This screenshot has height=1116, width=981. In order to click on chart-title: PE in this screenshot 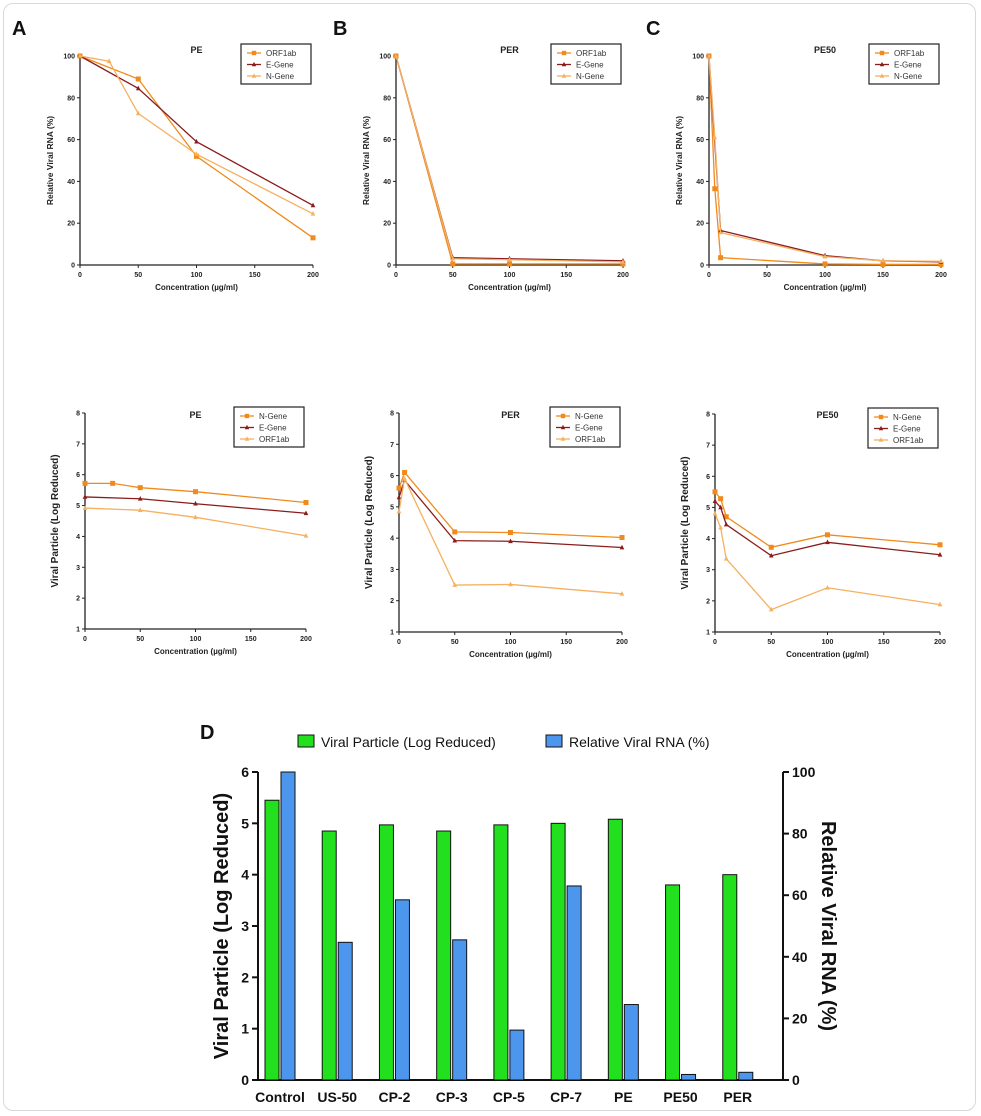, I will do `click(196, 50)`.